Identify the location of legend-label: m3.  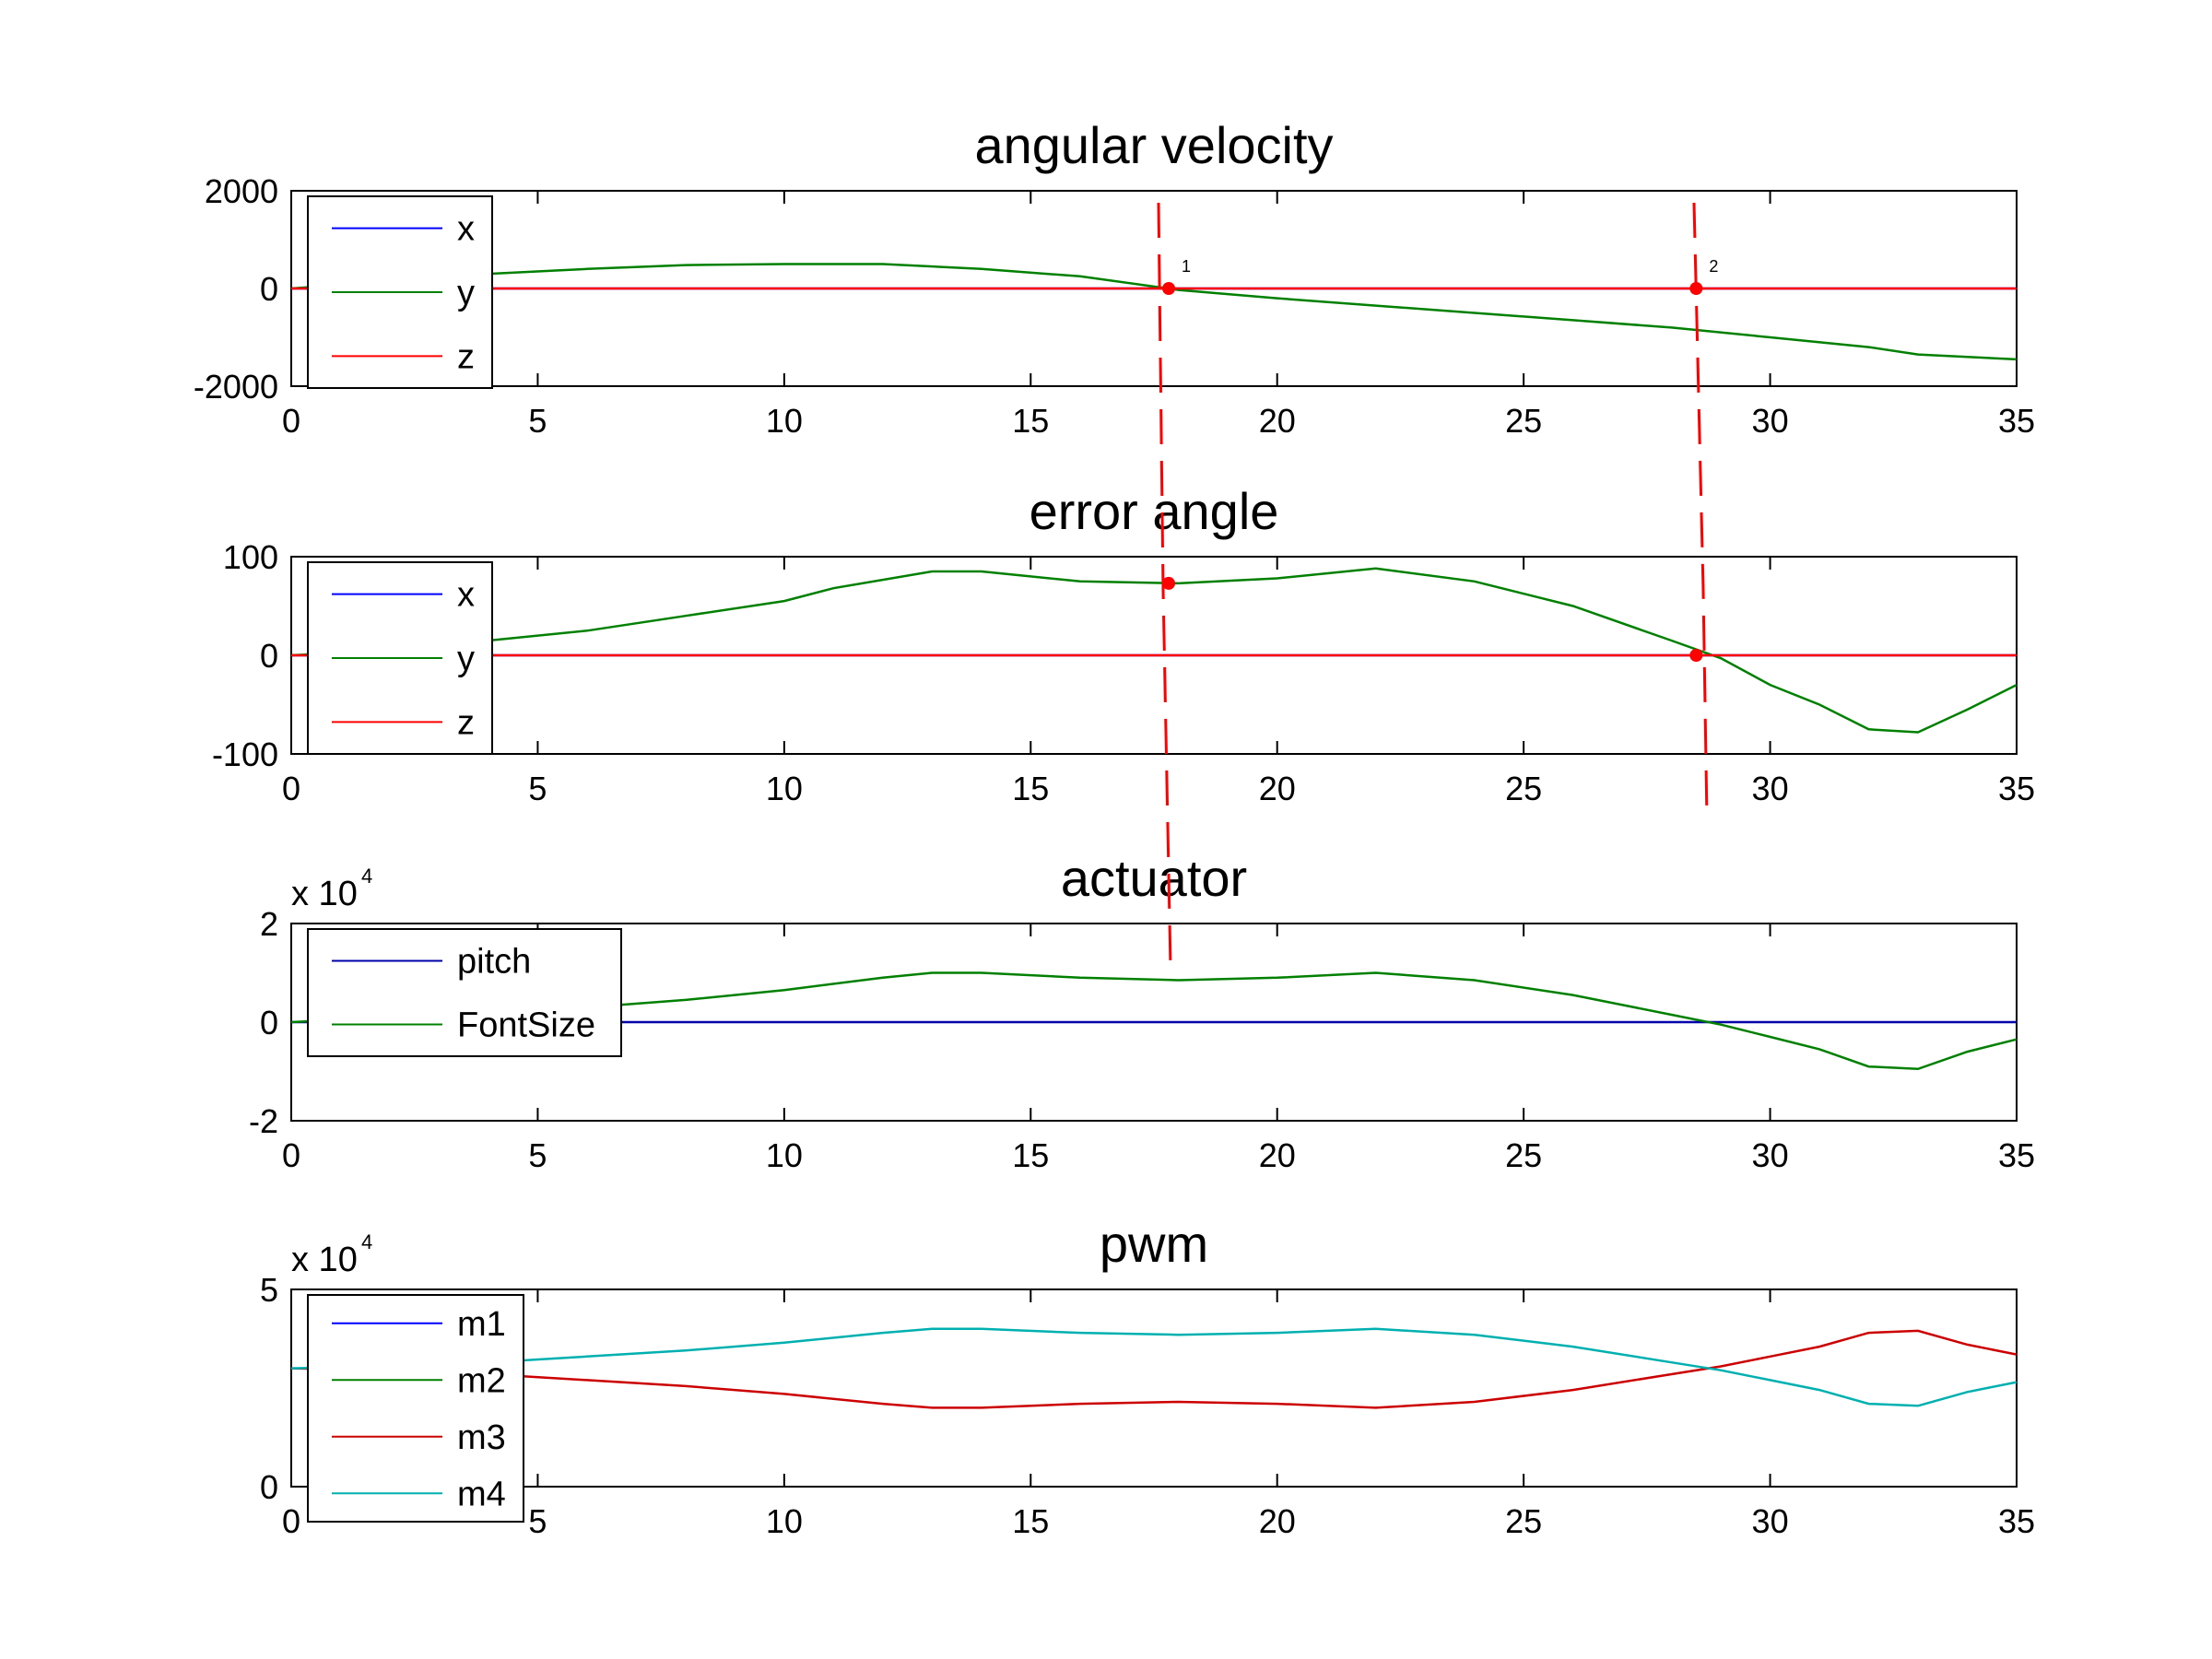
(481, 1437).